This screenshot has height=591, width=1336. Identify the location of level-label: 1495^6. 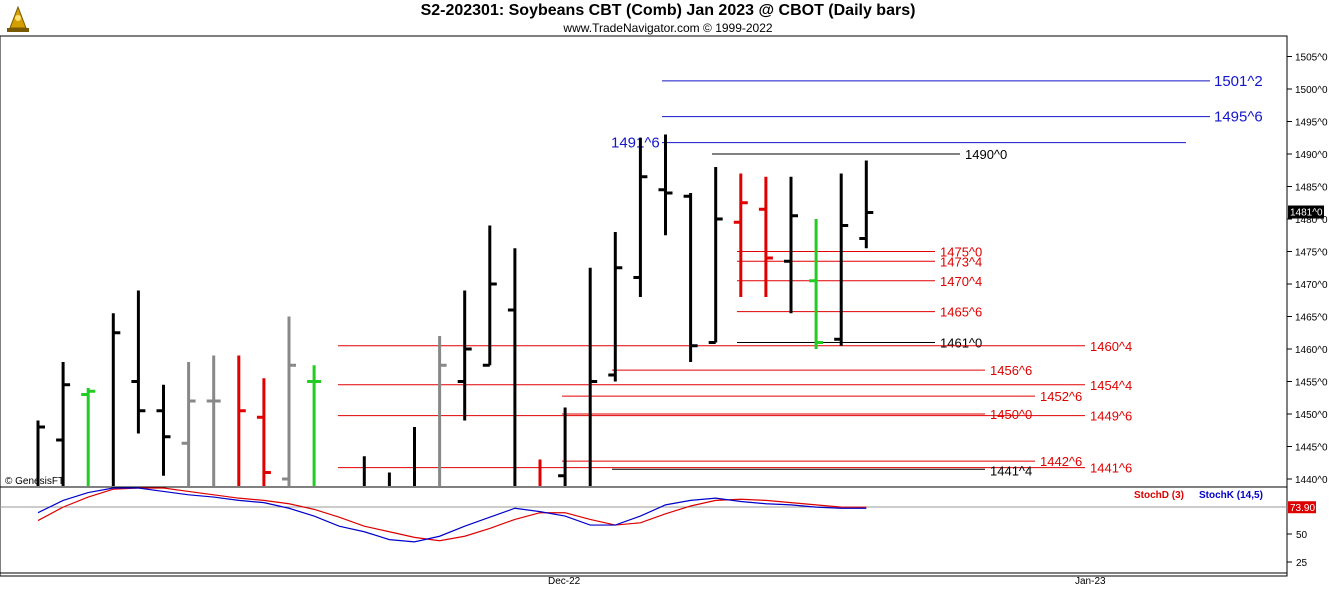
(1238, 117).